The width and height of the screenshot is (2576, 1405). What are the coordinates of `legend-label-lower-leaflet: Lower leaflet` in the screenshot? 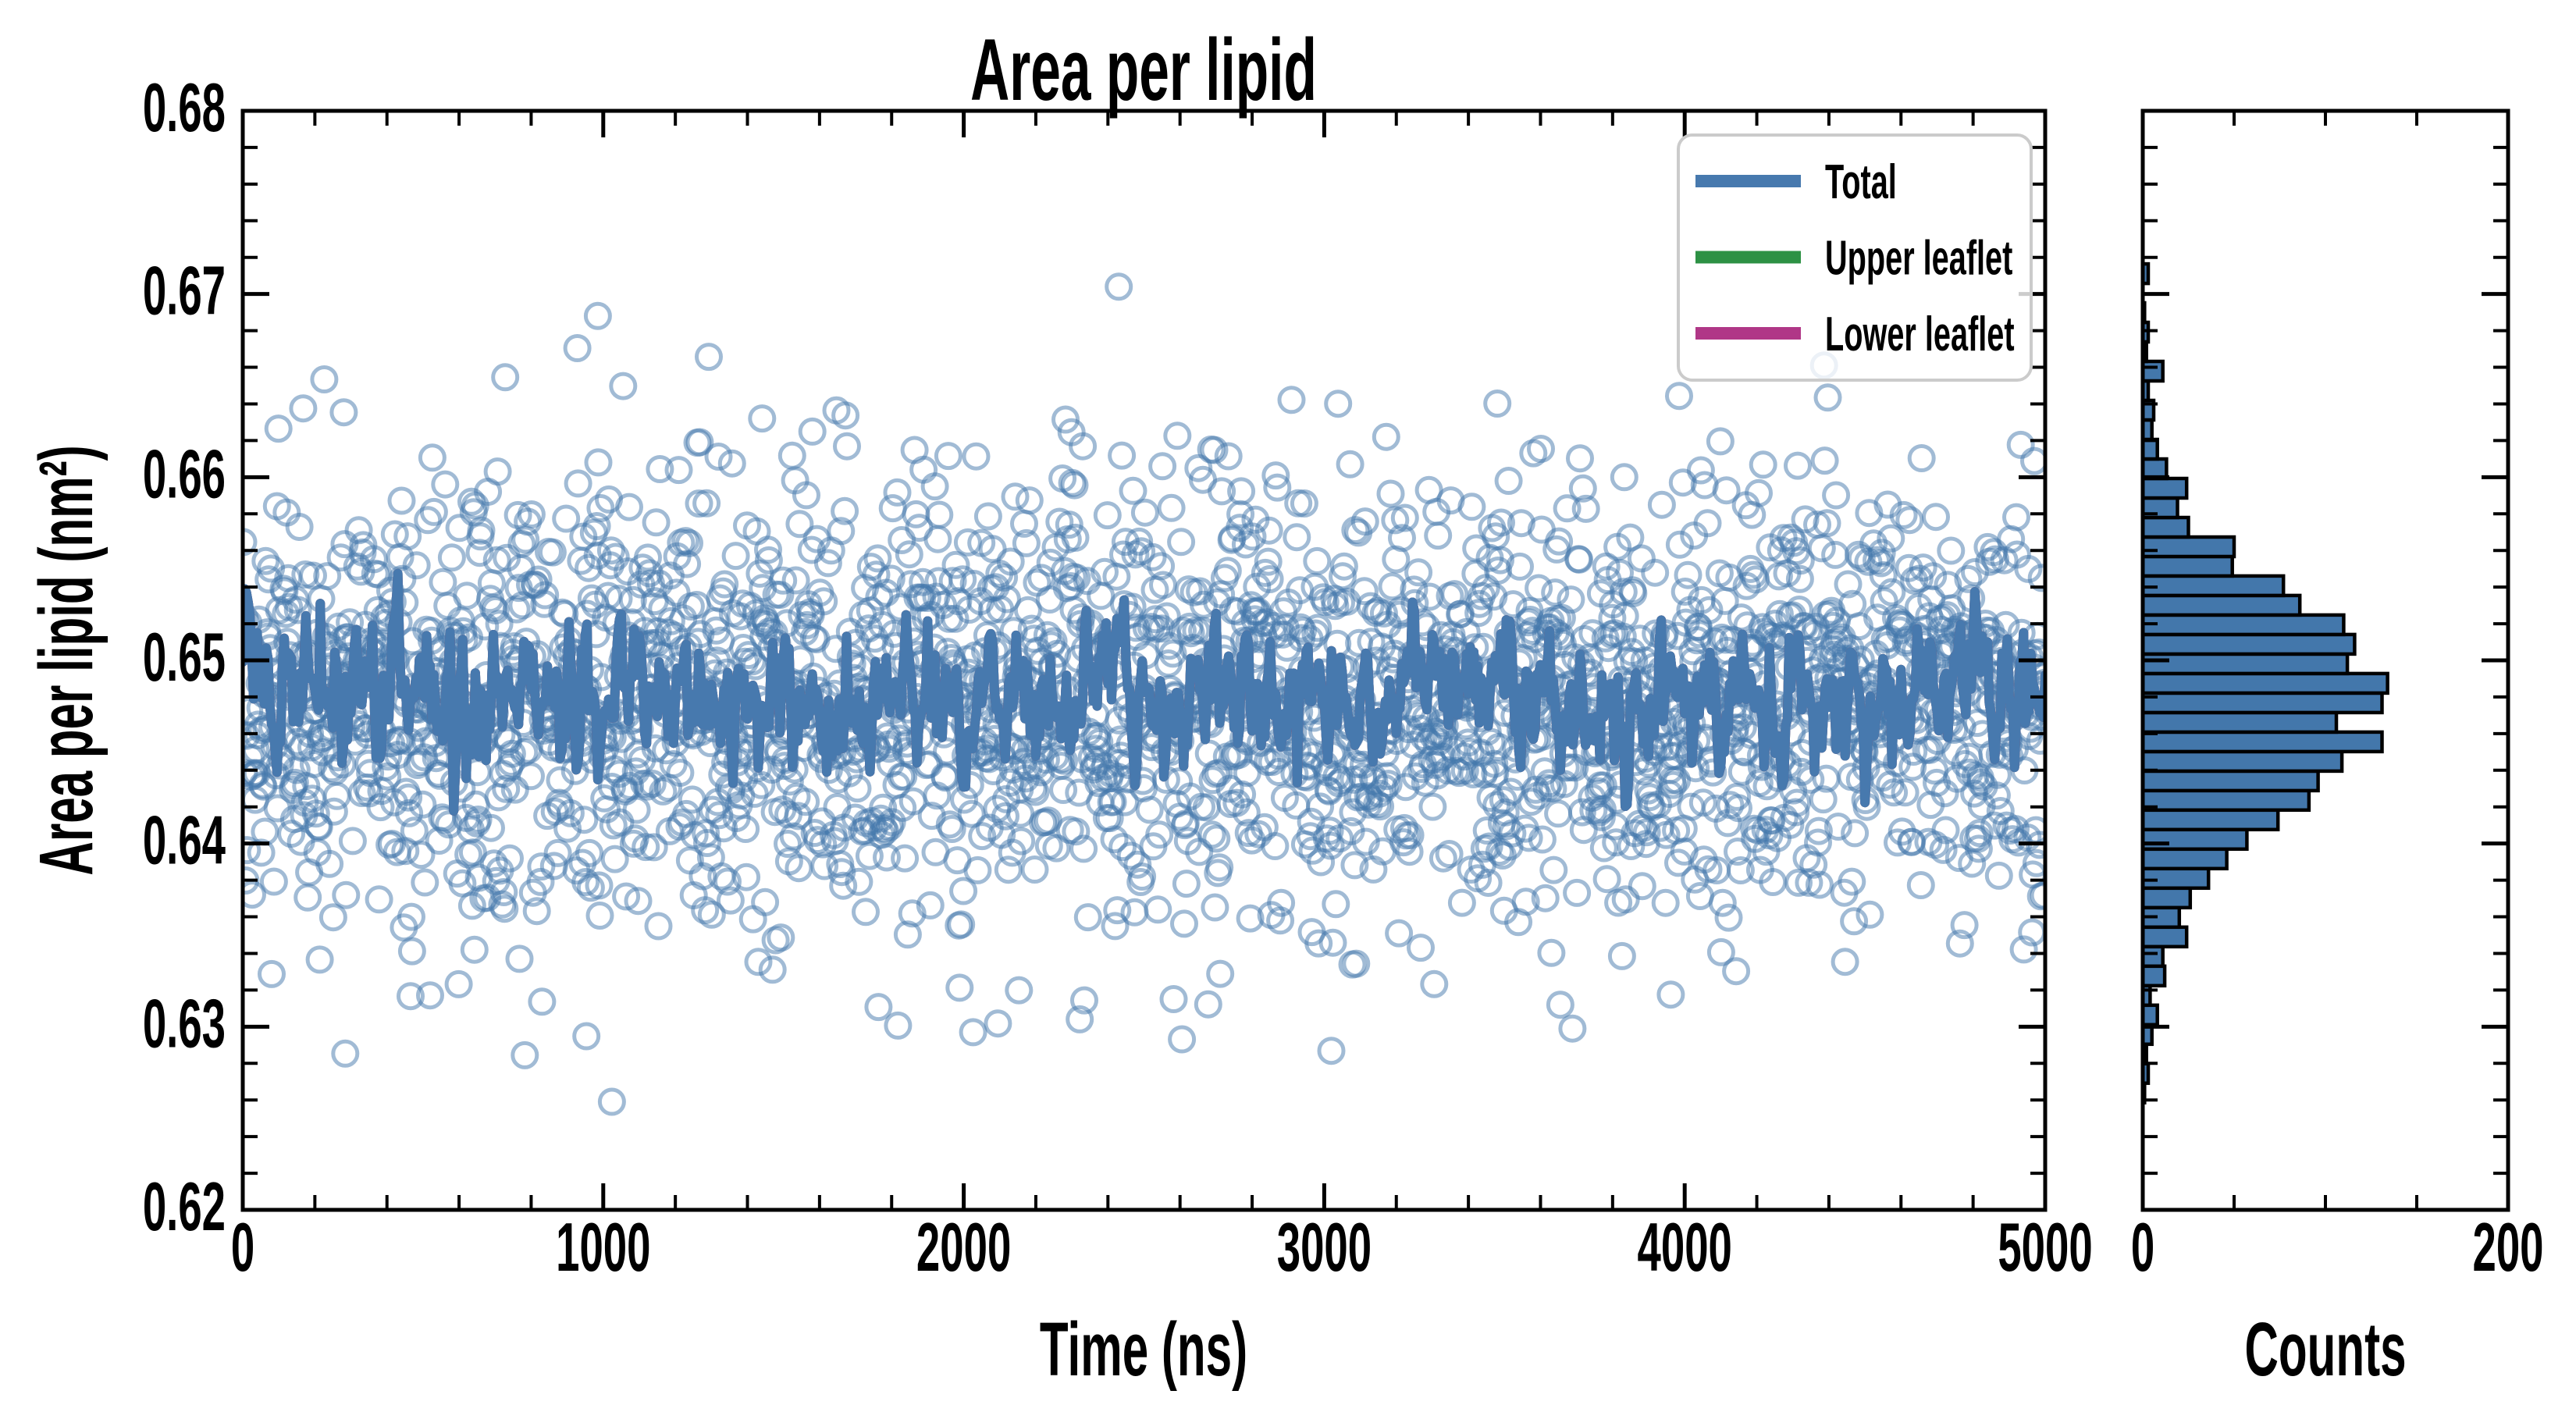 It's located at (1920, 335).